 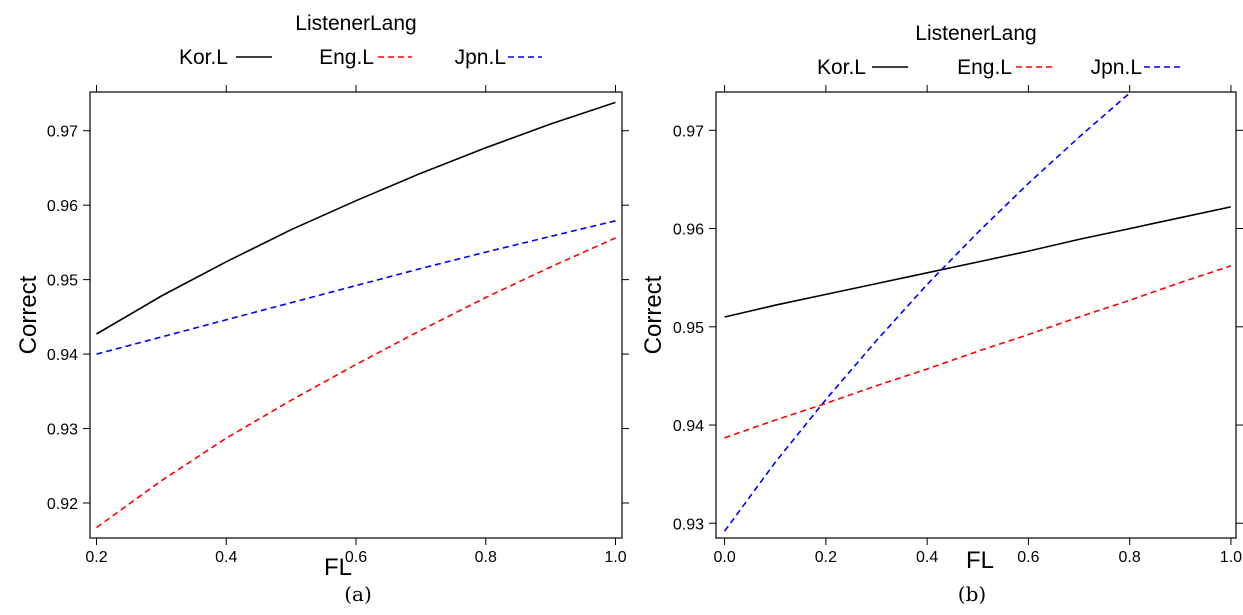 What do you see at coordinates (486, 557) in the screenshot?
I see `panel-a-x-tick-label: 0.8` at bounding box center [486, 557].